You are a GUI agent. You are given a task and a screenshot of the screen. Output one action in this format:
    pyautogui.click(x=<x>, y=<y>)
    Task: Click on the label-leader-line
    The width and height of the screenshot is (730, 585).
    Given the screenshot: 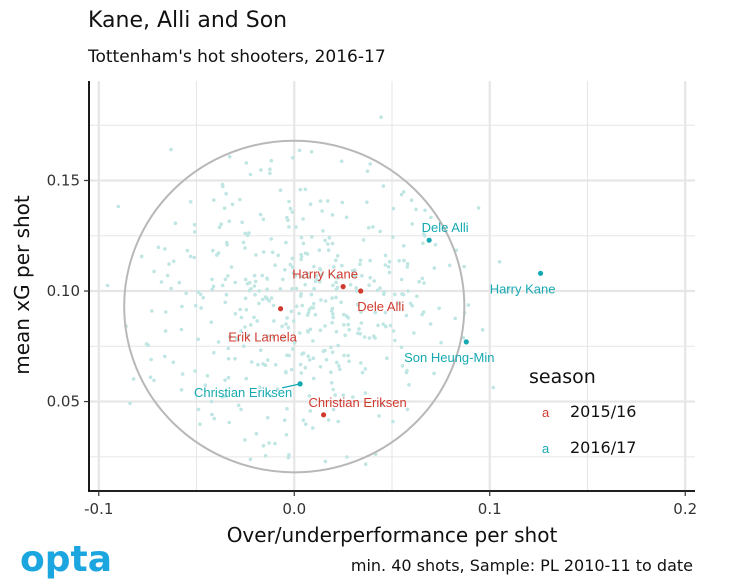 What is the action you would take?
    pyautogui.click(x=291, y=386)
    